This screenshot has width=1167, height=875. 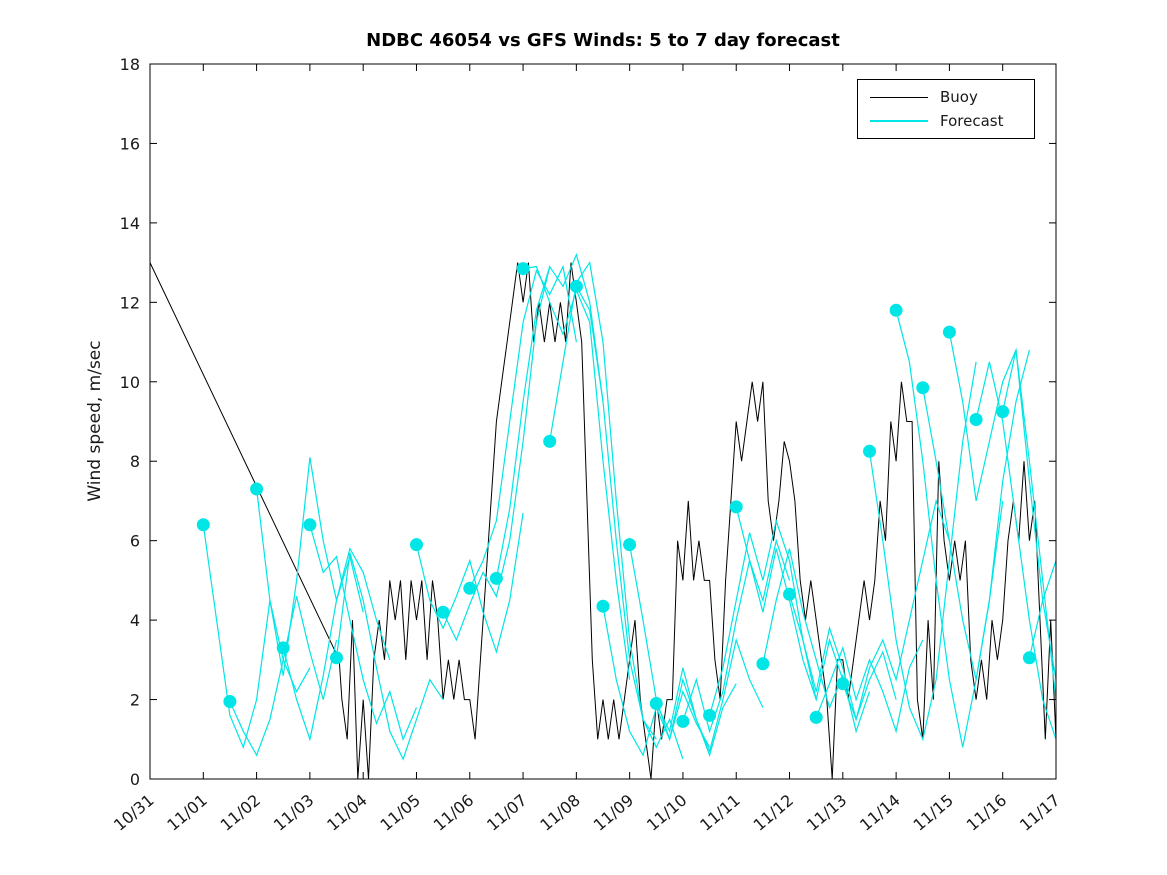 I want to click on legend-item-forecast: Forecast, so click(x=946, y=121).